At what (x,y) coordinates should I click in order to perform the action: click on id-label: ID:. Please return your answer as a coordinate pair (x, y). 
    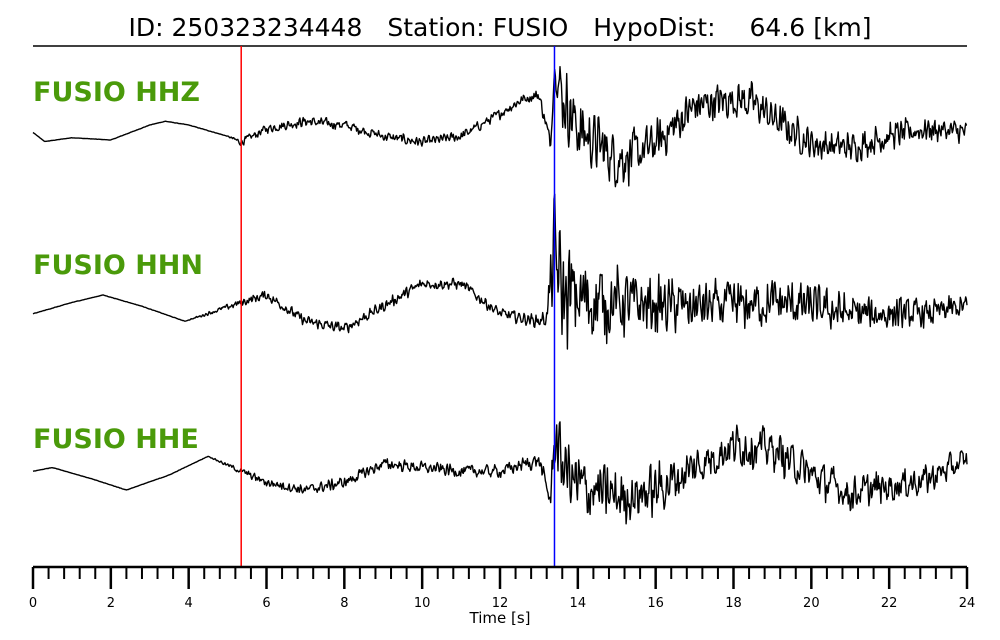
    Looking at the image, I should click on (145, 27).